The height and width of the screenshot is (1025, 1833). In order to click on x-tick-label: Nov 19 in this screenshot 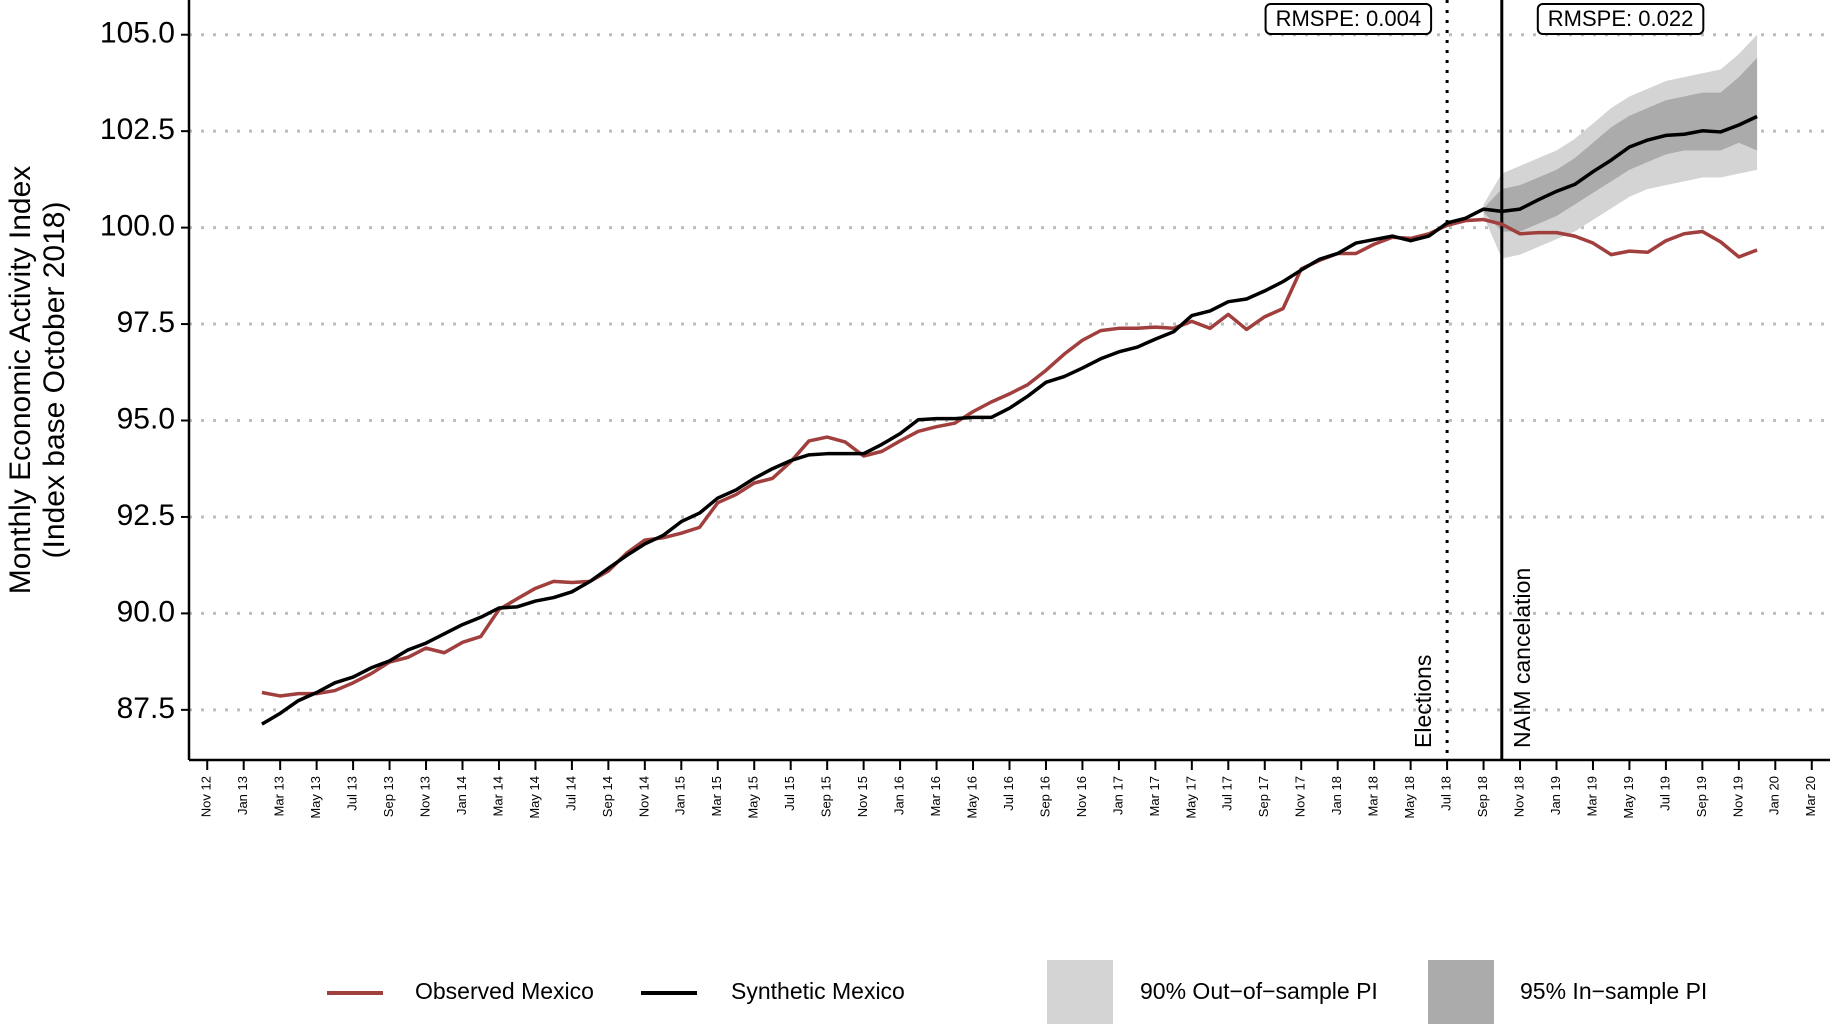, I will do `click(1737, 796)`.